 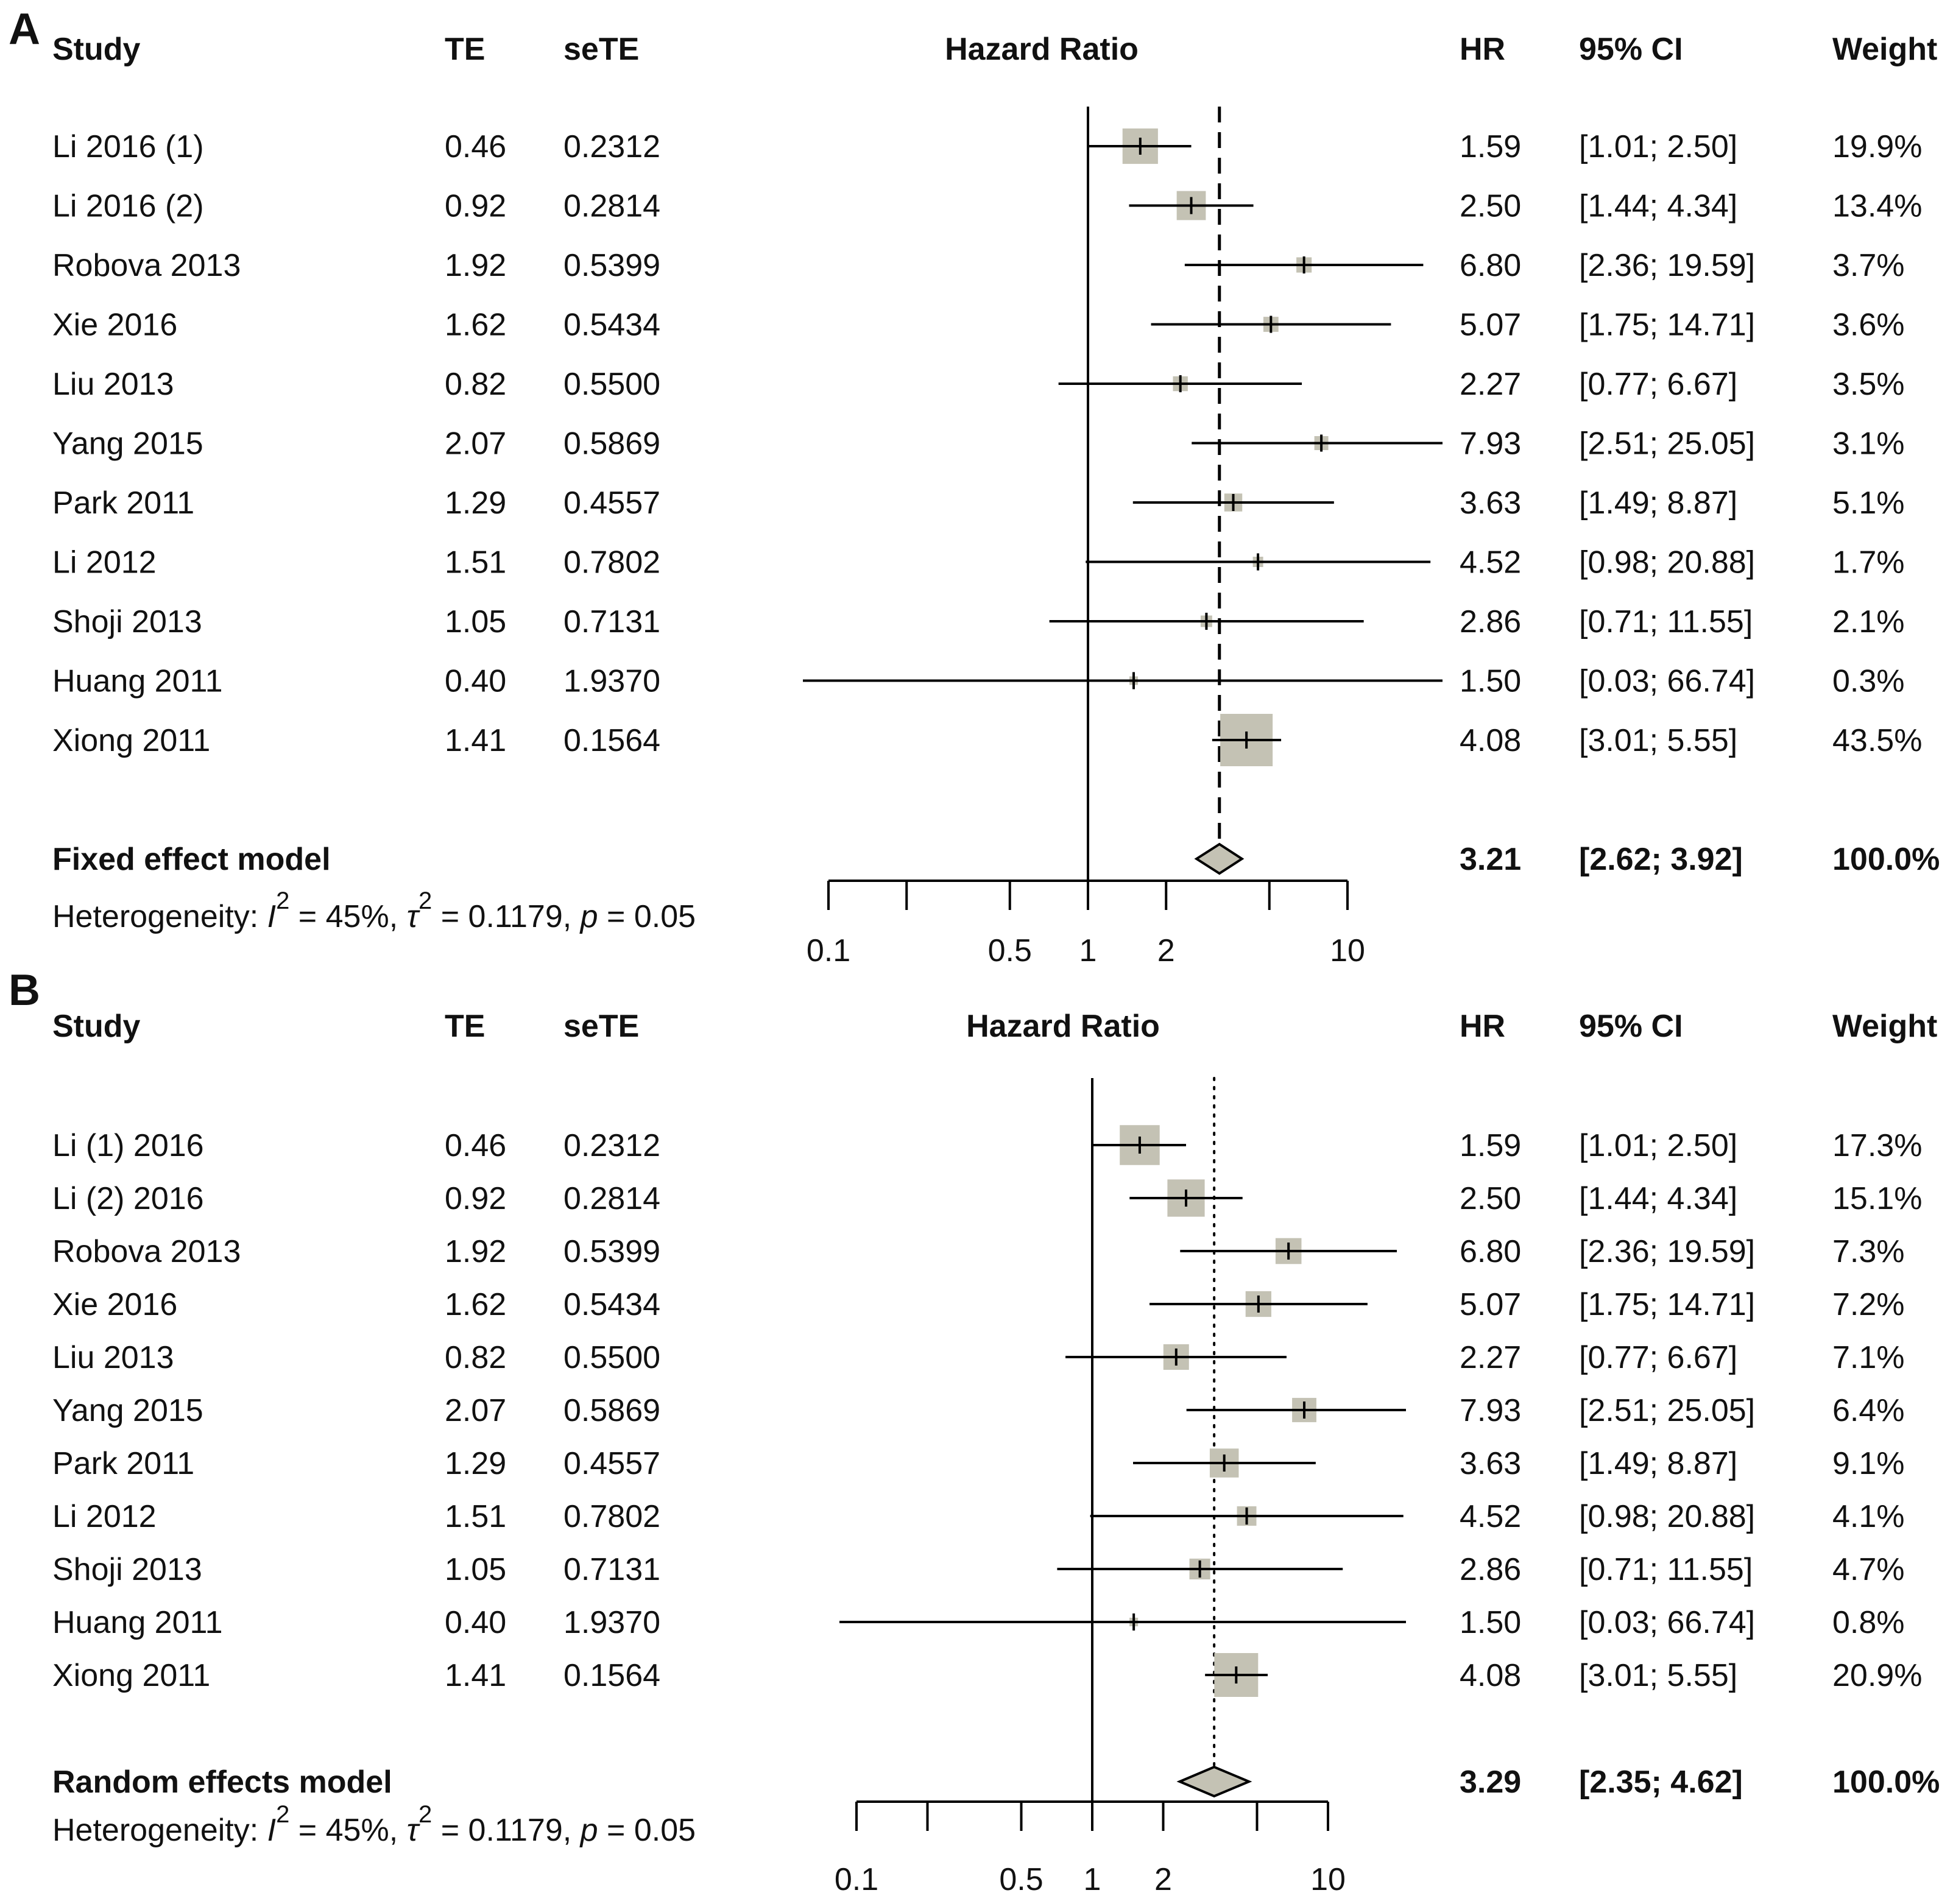 I want to click on study-hr: 4.08, so click(x=1490, y=740).